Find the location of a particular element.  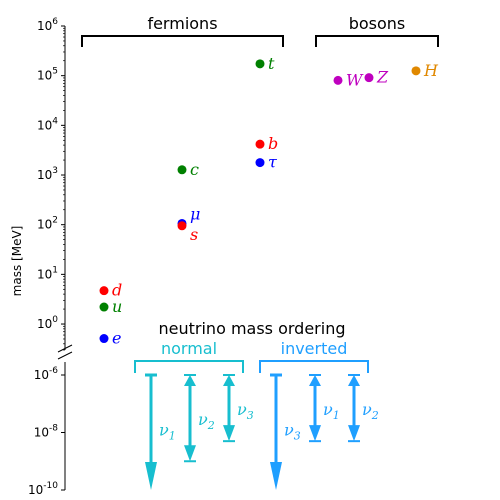

y-tick-label: 10³ is located at coordinates (47, 174).